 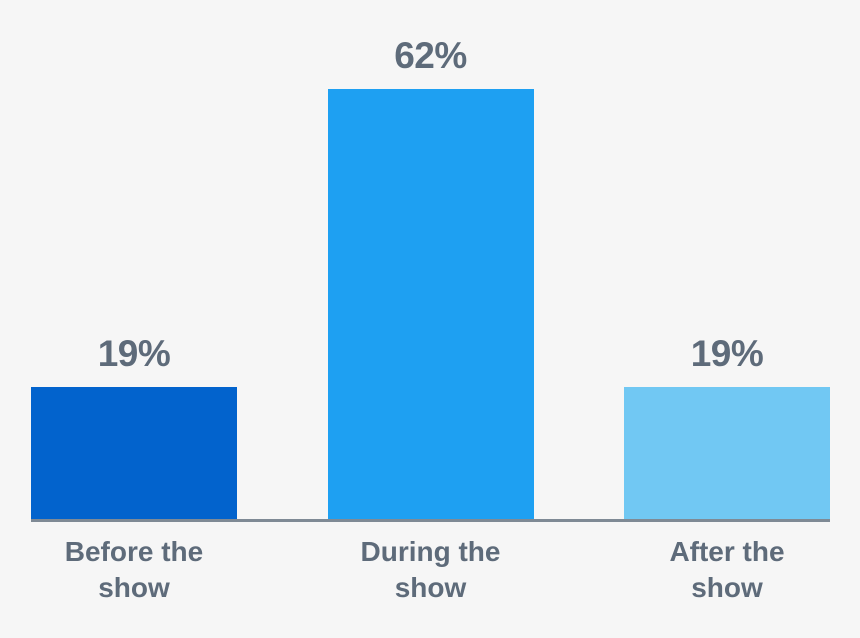 I want to click on category-label-during-the-show: During the show, so click(x=430, y=569).